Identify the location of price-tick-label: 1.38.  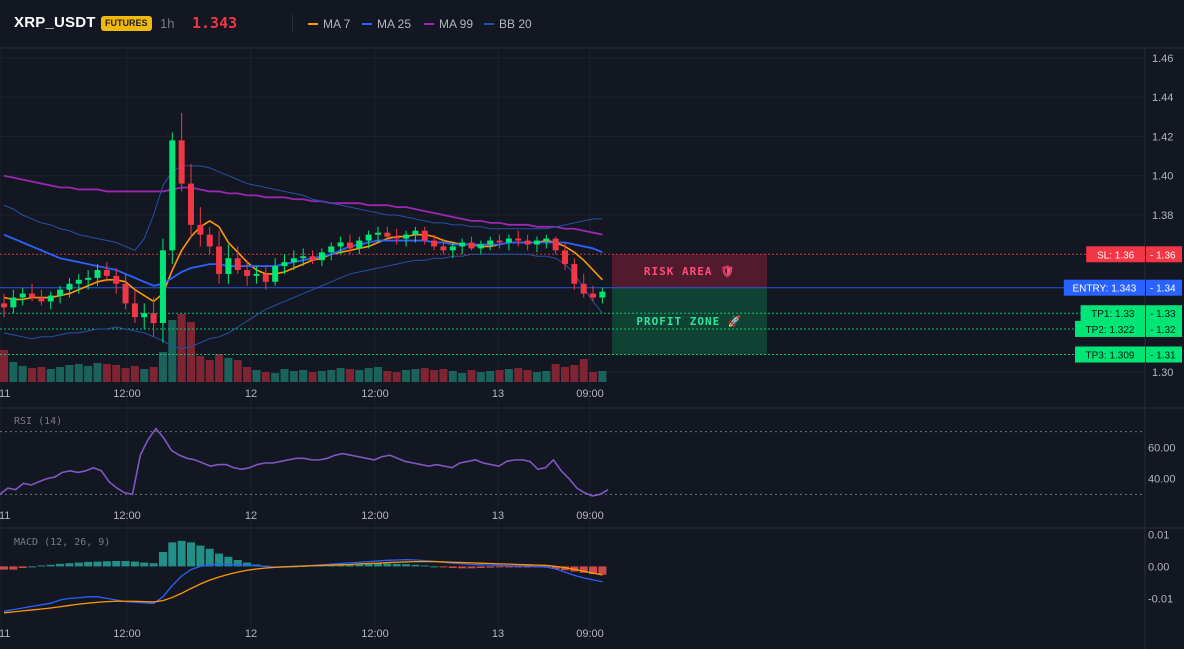
(1162, 216).